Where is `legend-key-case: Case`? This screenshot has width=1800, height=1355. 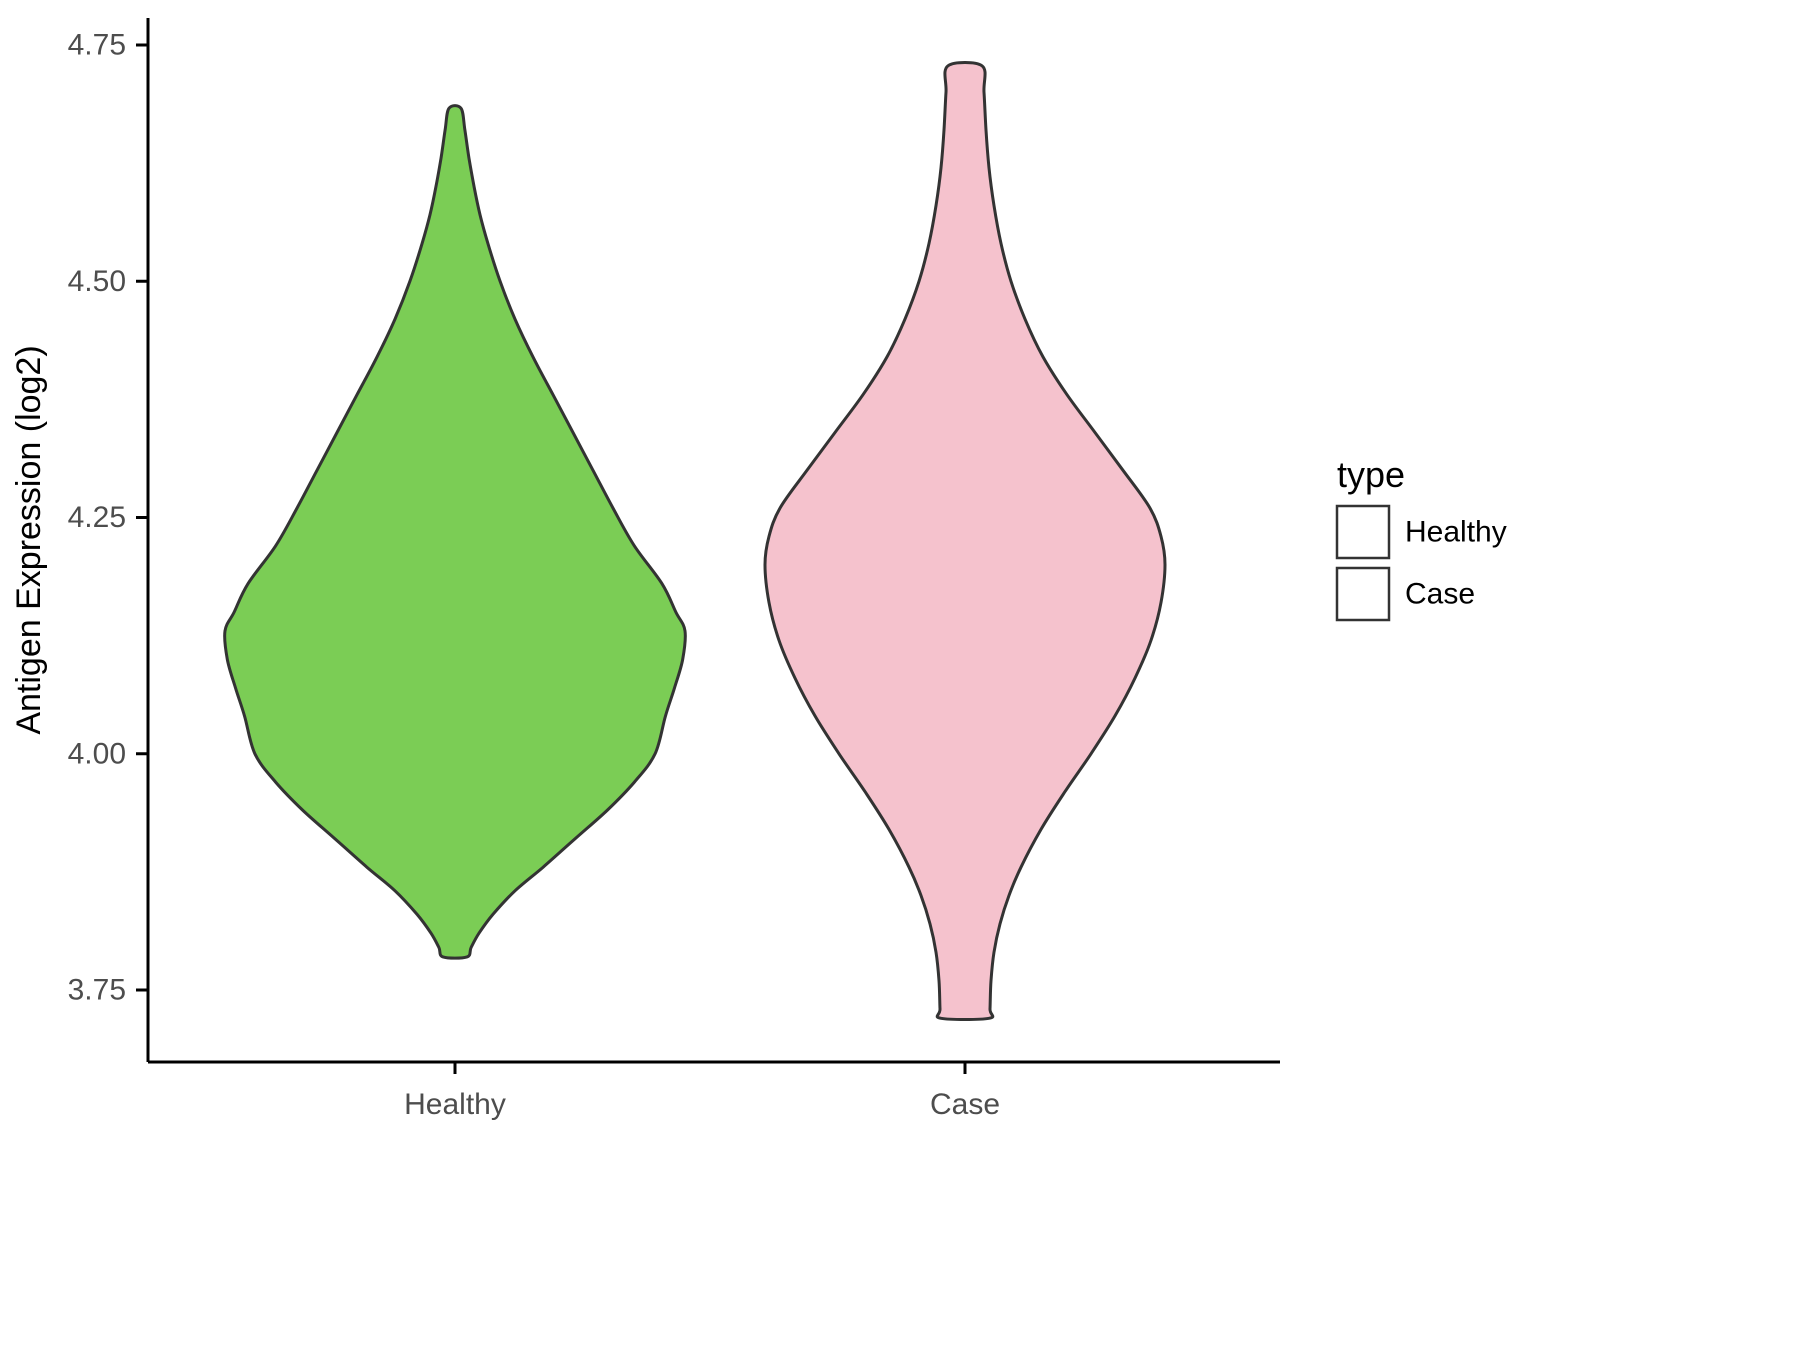
legend-key-case: Case is located at coordinates (1405, 594).